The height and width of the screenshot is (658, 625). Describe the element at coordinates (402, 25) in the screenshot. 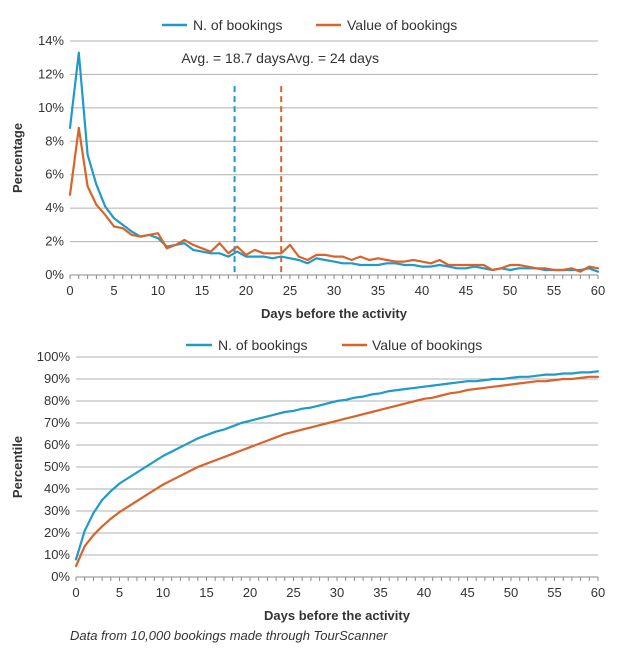

I see `legend-label-2: Value of bookings` at that location.